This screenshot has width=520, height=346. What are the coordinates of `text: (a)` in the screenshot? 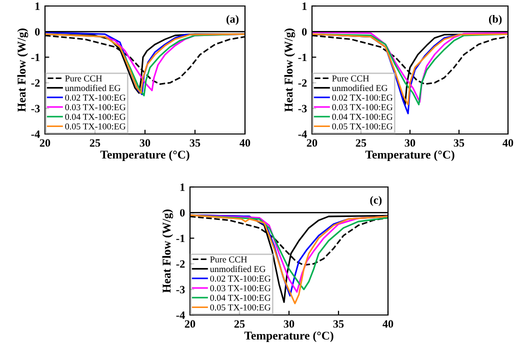 It's located at (232, 20).